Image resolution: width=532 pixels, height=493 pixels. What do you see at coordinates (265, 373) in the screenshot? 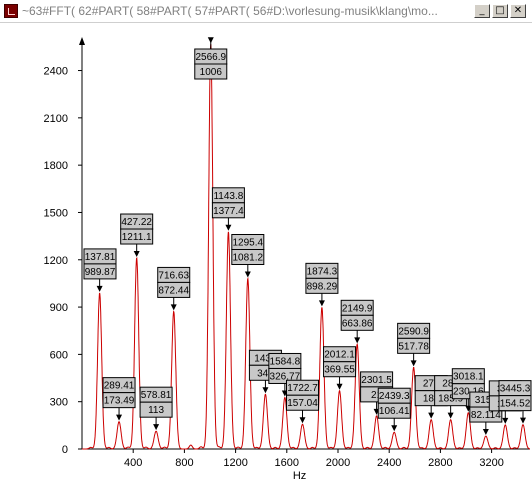
I see `peak-amp-label: 347` at bounding box center [265, 373].